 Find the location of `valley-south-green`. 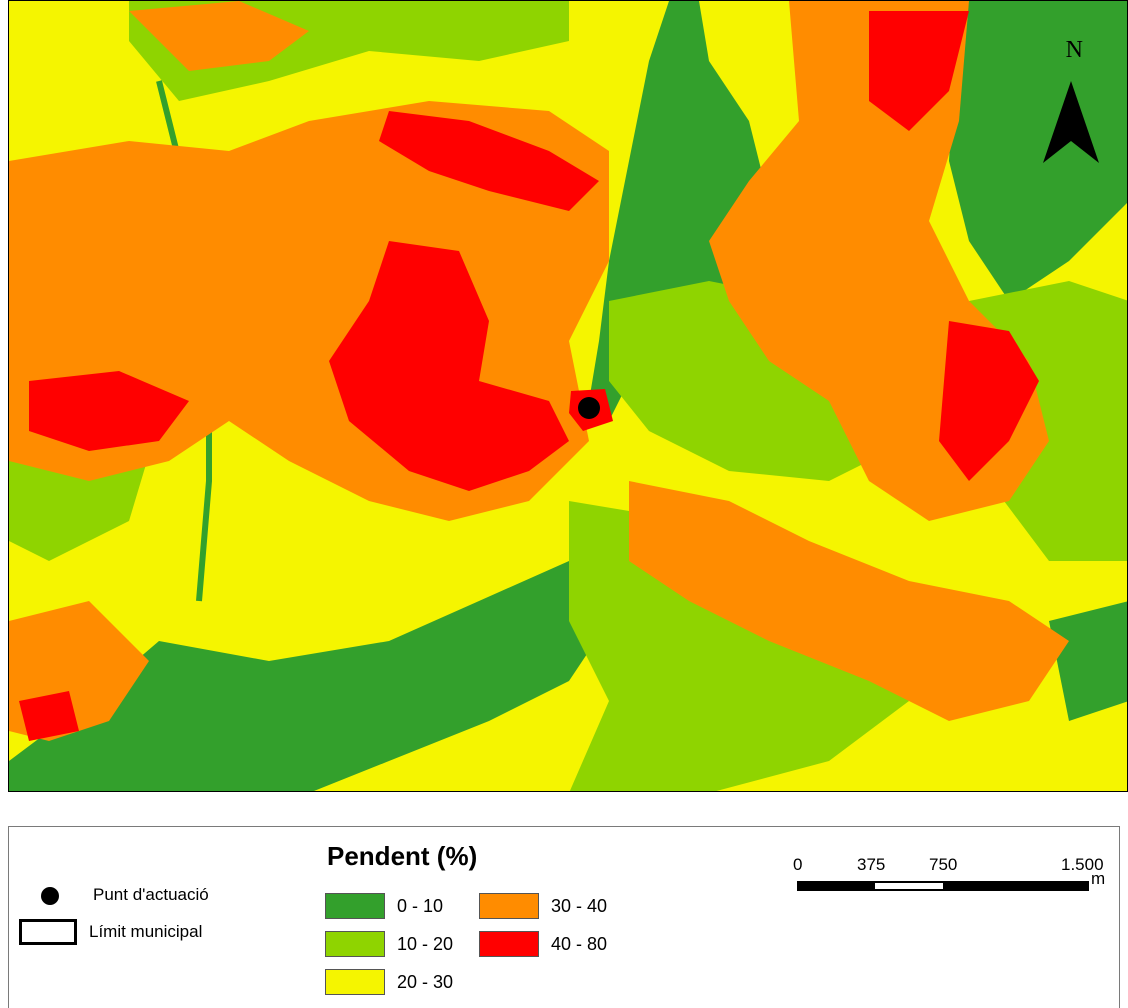

valley-south-green is located at coordinates (309, 676).